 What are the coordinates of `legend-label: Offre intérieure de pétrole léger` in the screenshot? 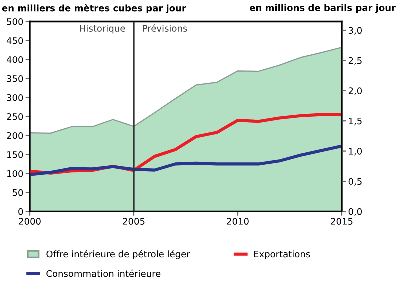 It's located at (118, 255).